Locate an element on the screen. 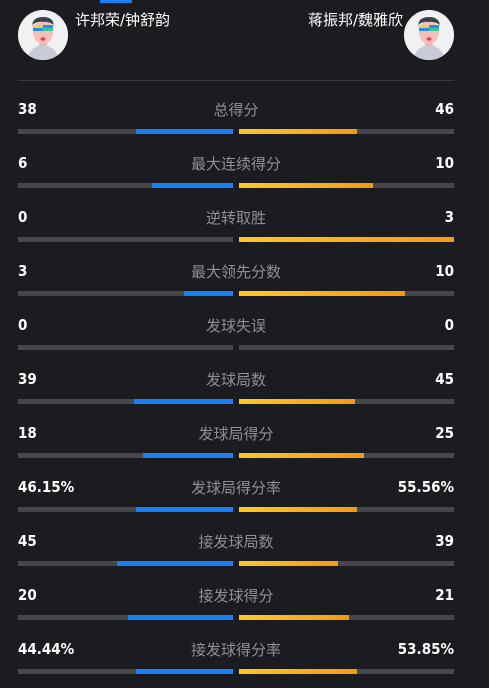 The width and height of the screenshot is (489, 688). stat-label: 接发球得分率 is located at coordinates (235, 650).